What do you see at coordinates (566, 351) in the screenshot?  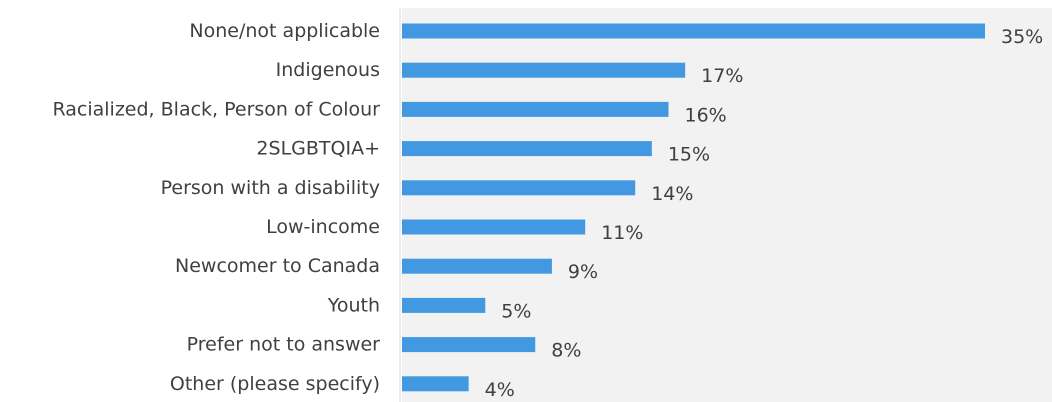 I see `value-label: 8%` at bounding box center [566, 351].